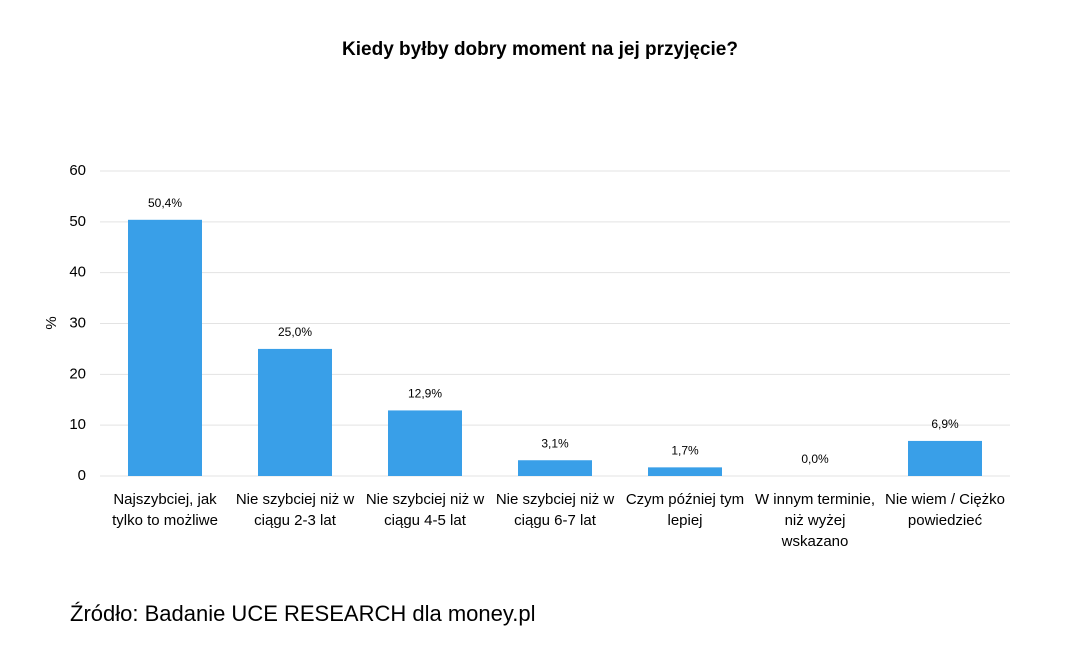  Describe the element at coordinates (77, 170) in the screenshot. I see `y-tick-label: 60` at that location.